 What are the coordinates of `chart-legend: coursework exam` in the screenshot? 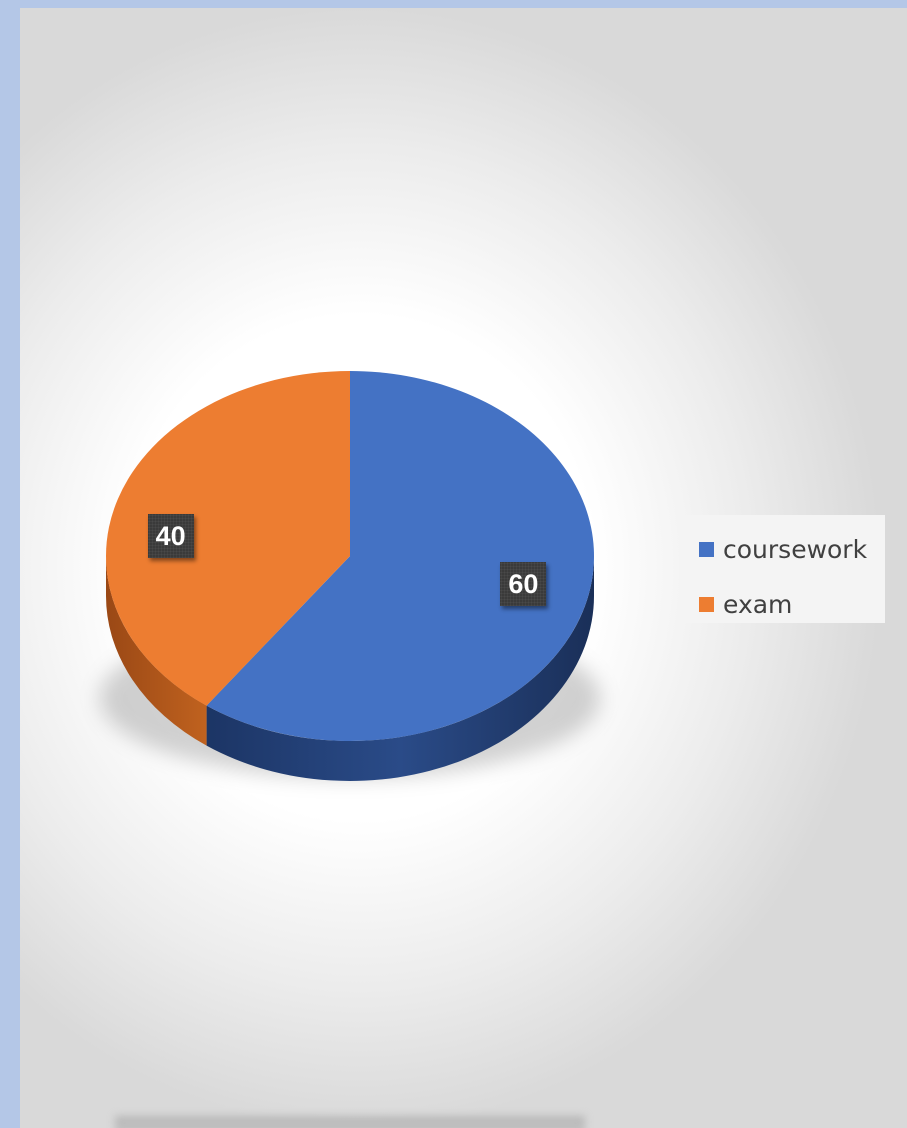 It's located at (785, 569).